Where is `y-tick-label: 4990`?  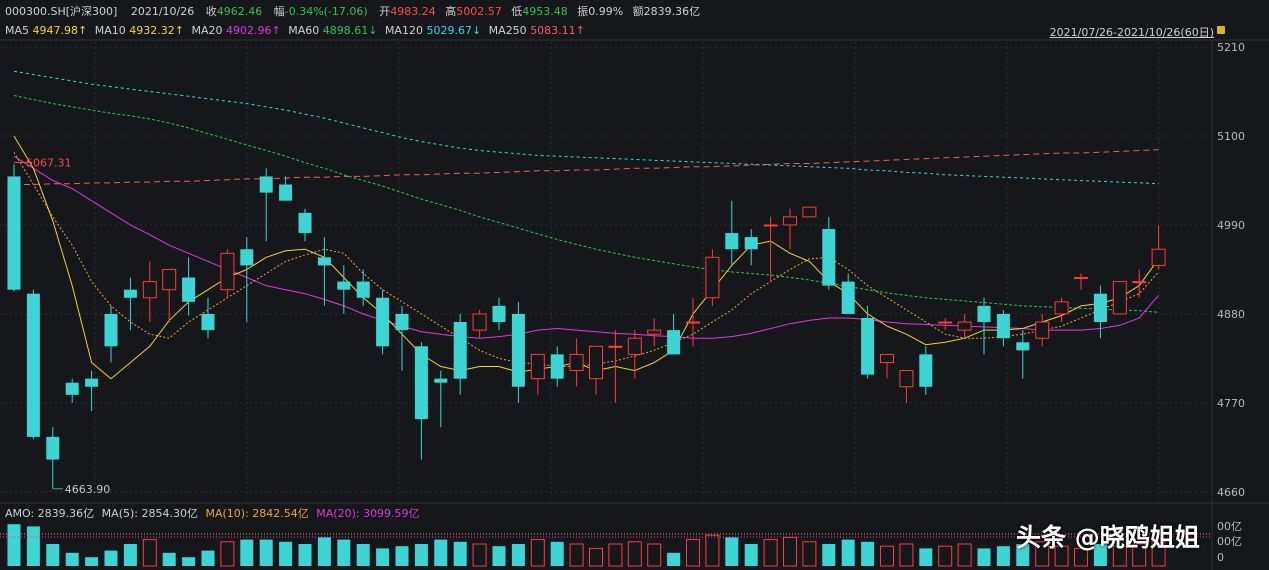
y-tick-label: 4990 is located at coordinates (1231, 225).